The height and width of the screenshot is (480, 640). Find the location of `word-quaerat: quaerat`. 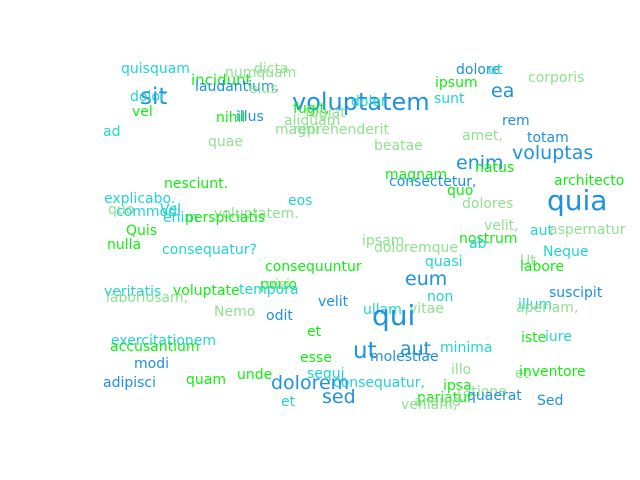

word-quaerat: quaerat is located at coordinates (494, 396).